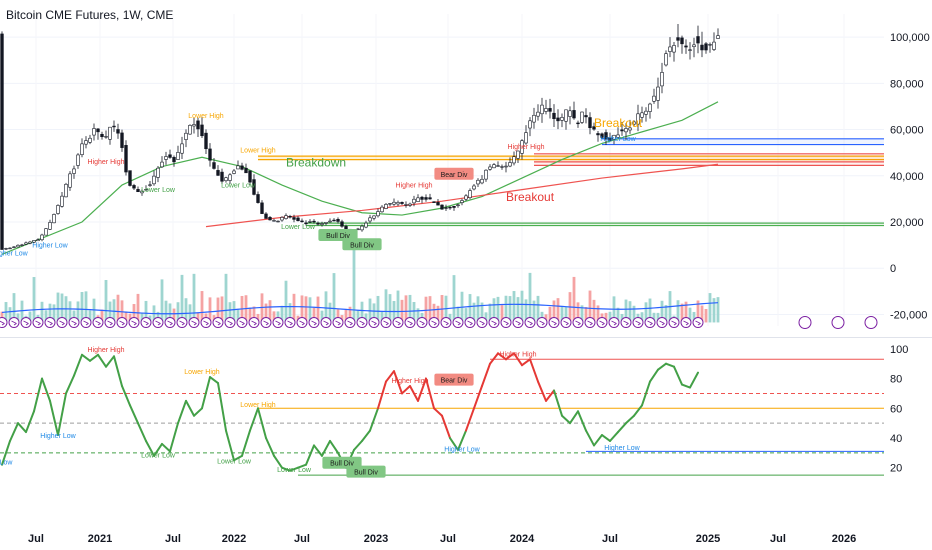 The width and height of the screenshot is (932, 550). I want to click on chart-label: Higher High, so click(526, 147).